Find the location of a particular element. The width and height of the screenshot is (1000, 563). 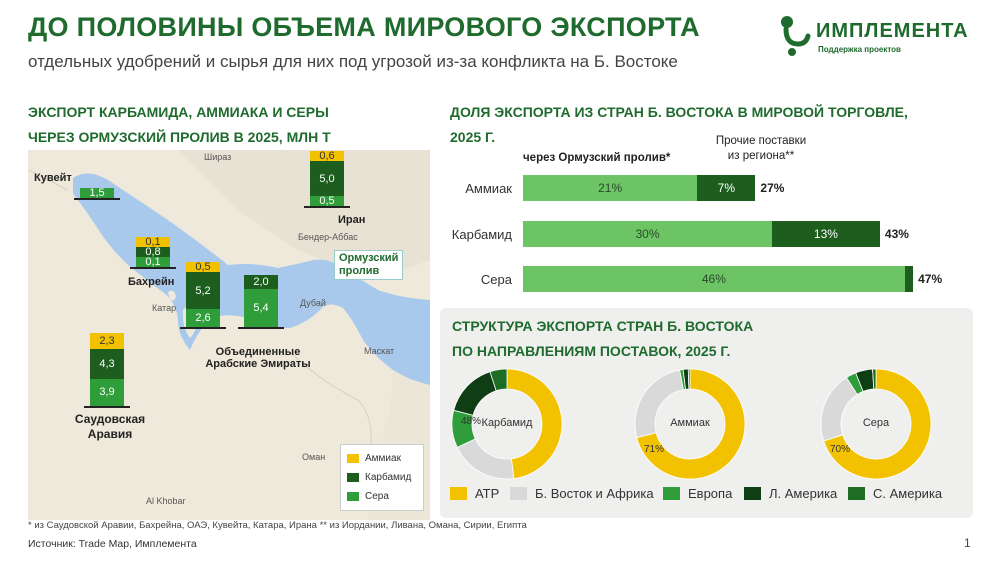

map-bar-segment: 0,8 is located at coordinates (153, 252).